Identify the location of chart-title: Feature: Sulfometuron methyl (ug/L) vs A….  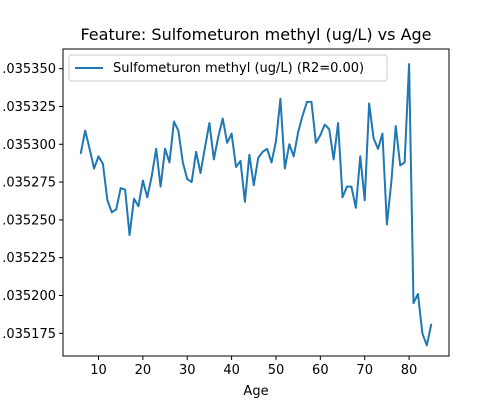
(255, 34).